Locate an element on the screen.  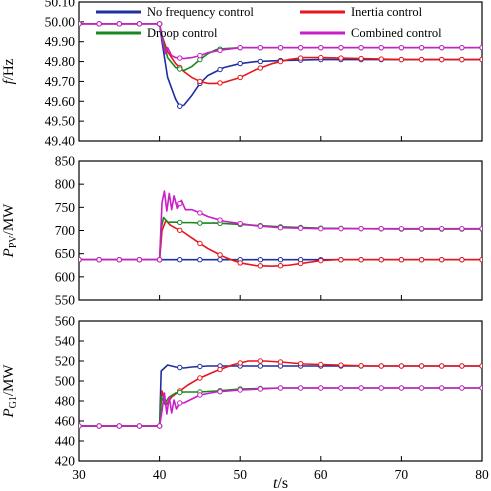
y-tick-label: 49.40 is located at coordinates (60, 141).